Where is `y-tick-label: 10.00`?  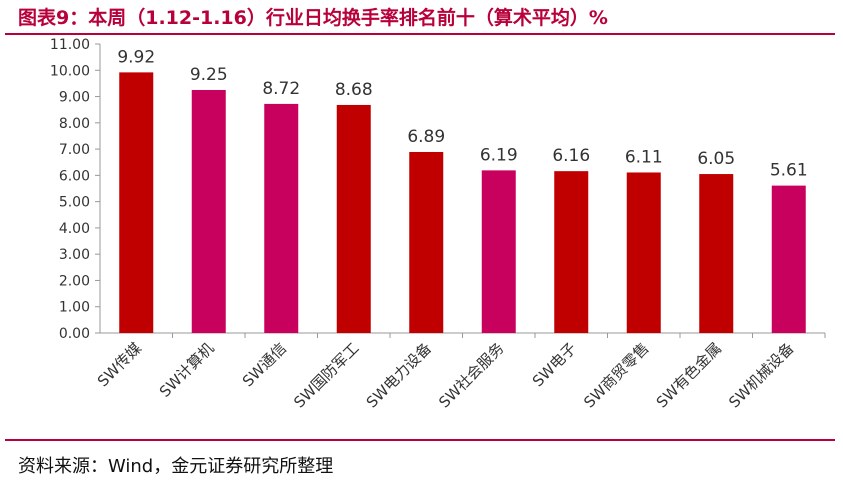
y-tick-label: 10.00 is located at coordinates (70, 71).